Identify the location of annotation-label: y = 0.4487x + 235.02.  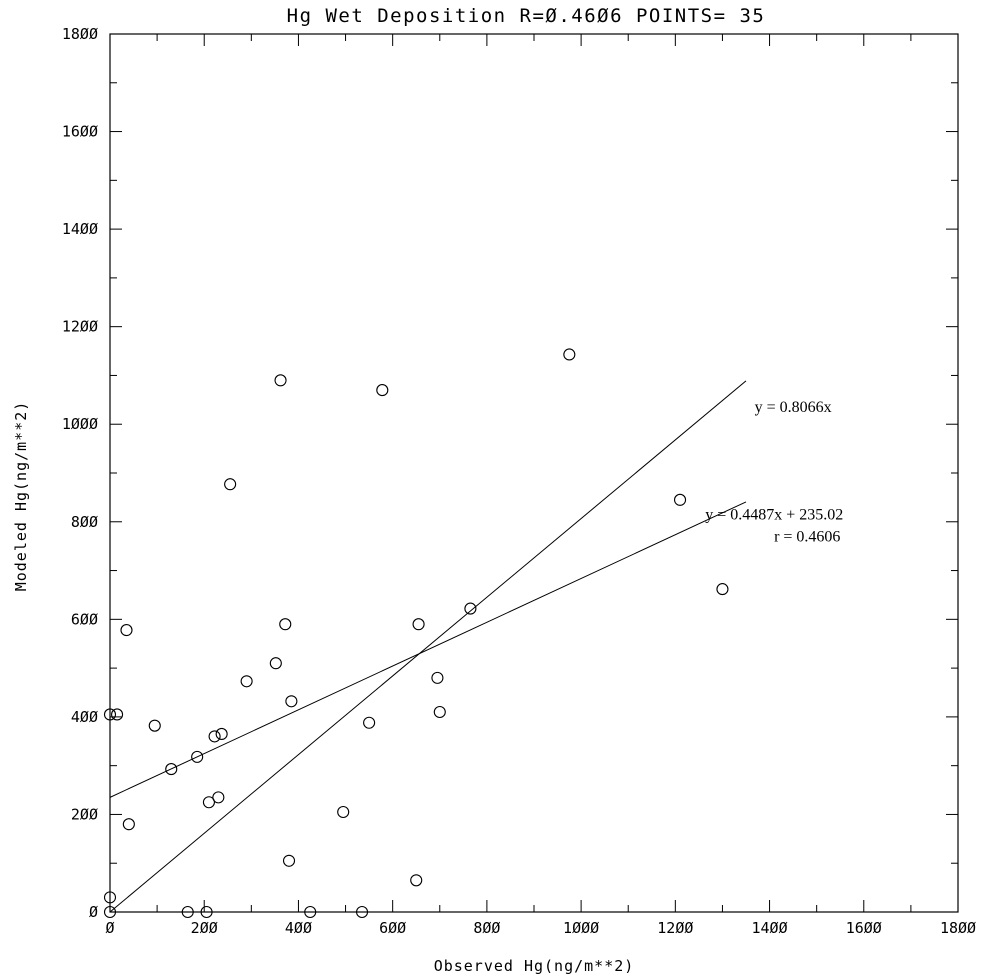
(774, 514).